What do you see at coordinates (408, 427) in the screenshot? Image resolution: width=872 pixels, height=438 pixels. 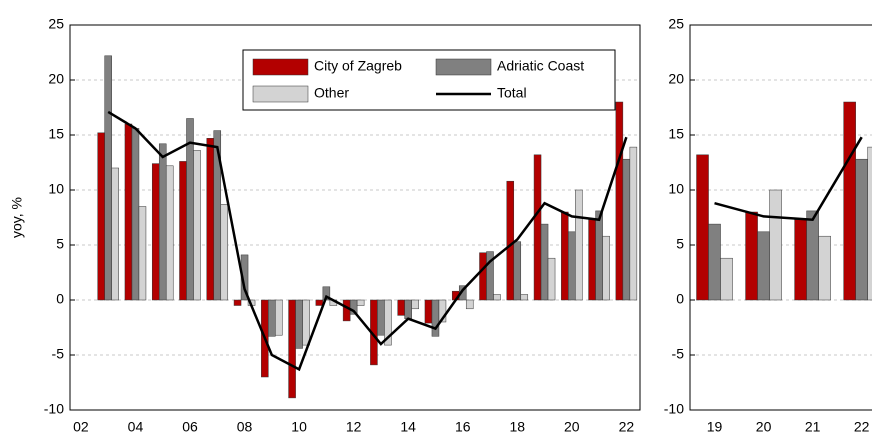 I see `x-tick-label: 14` at bounding box center [408, 427].